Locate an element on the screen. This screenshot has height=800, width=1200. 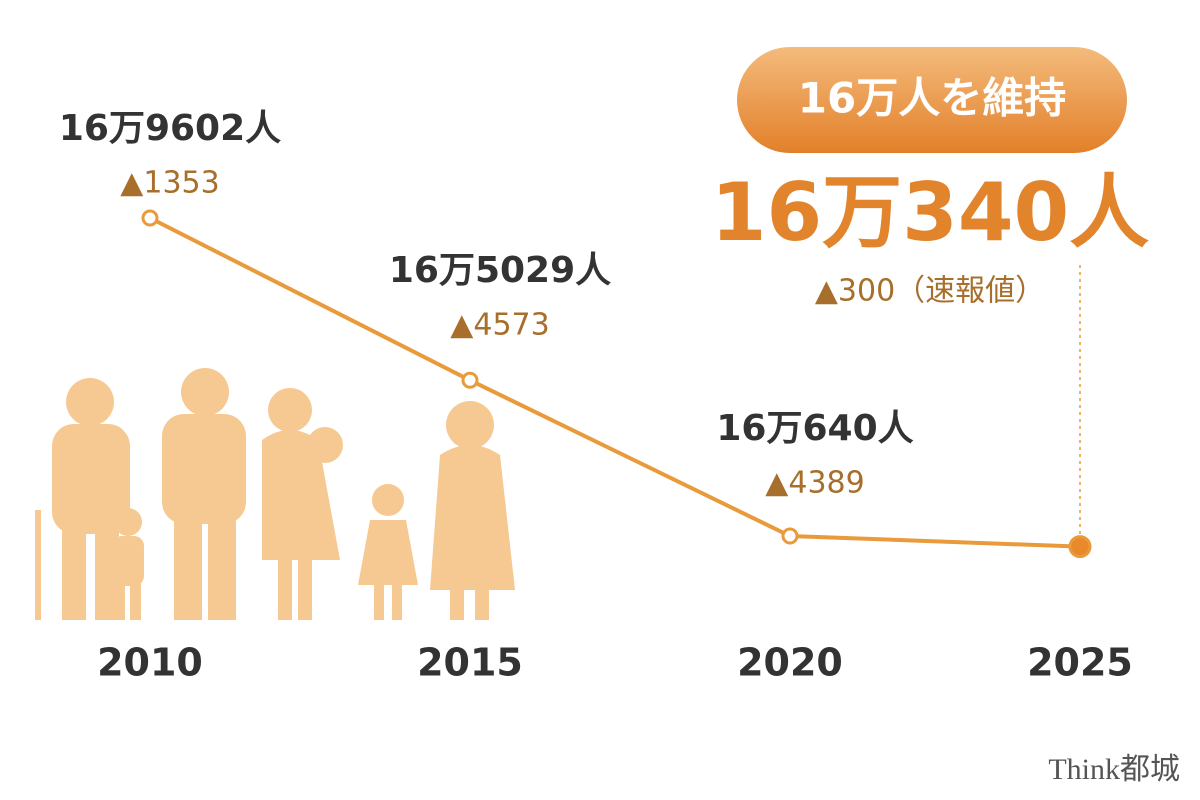
x-tick-label: 2020 is located at coordinates (790, 663).